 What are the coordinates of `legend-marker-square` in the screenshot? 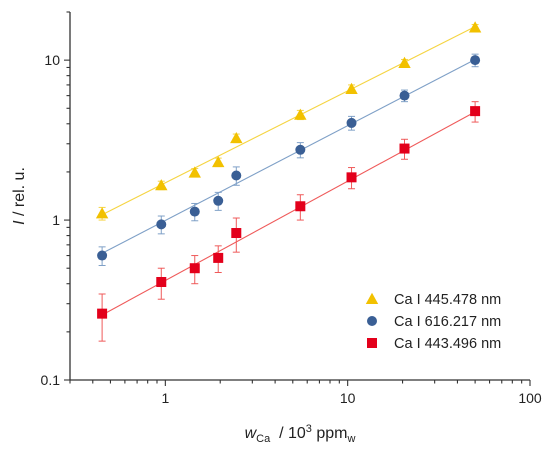 It's located at (372, 343).